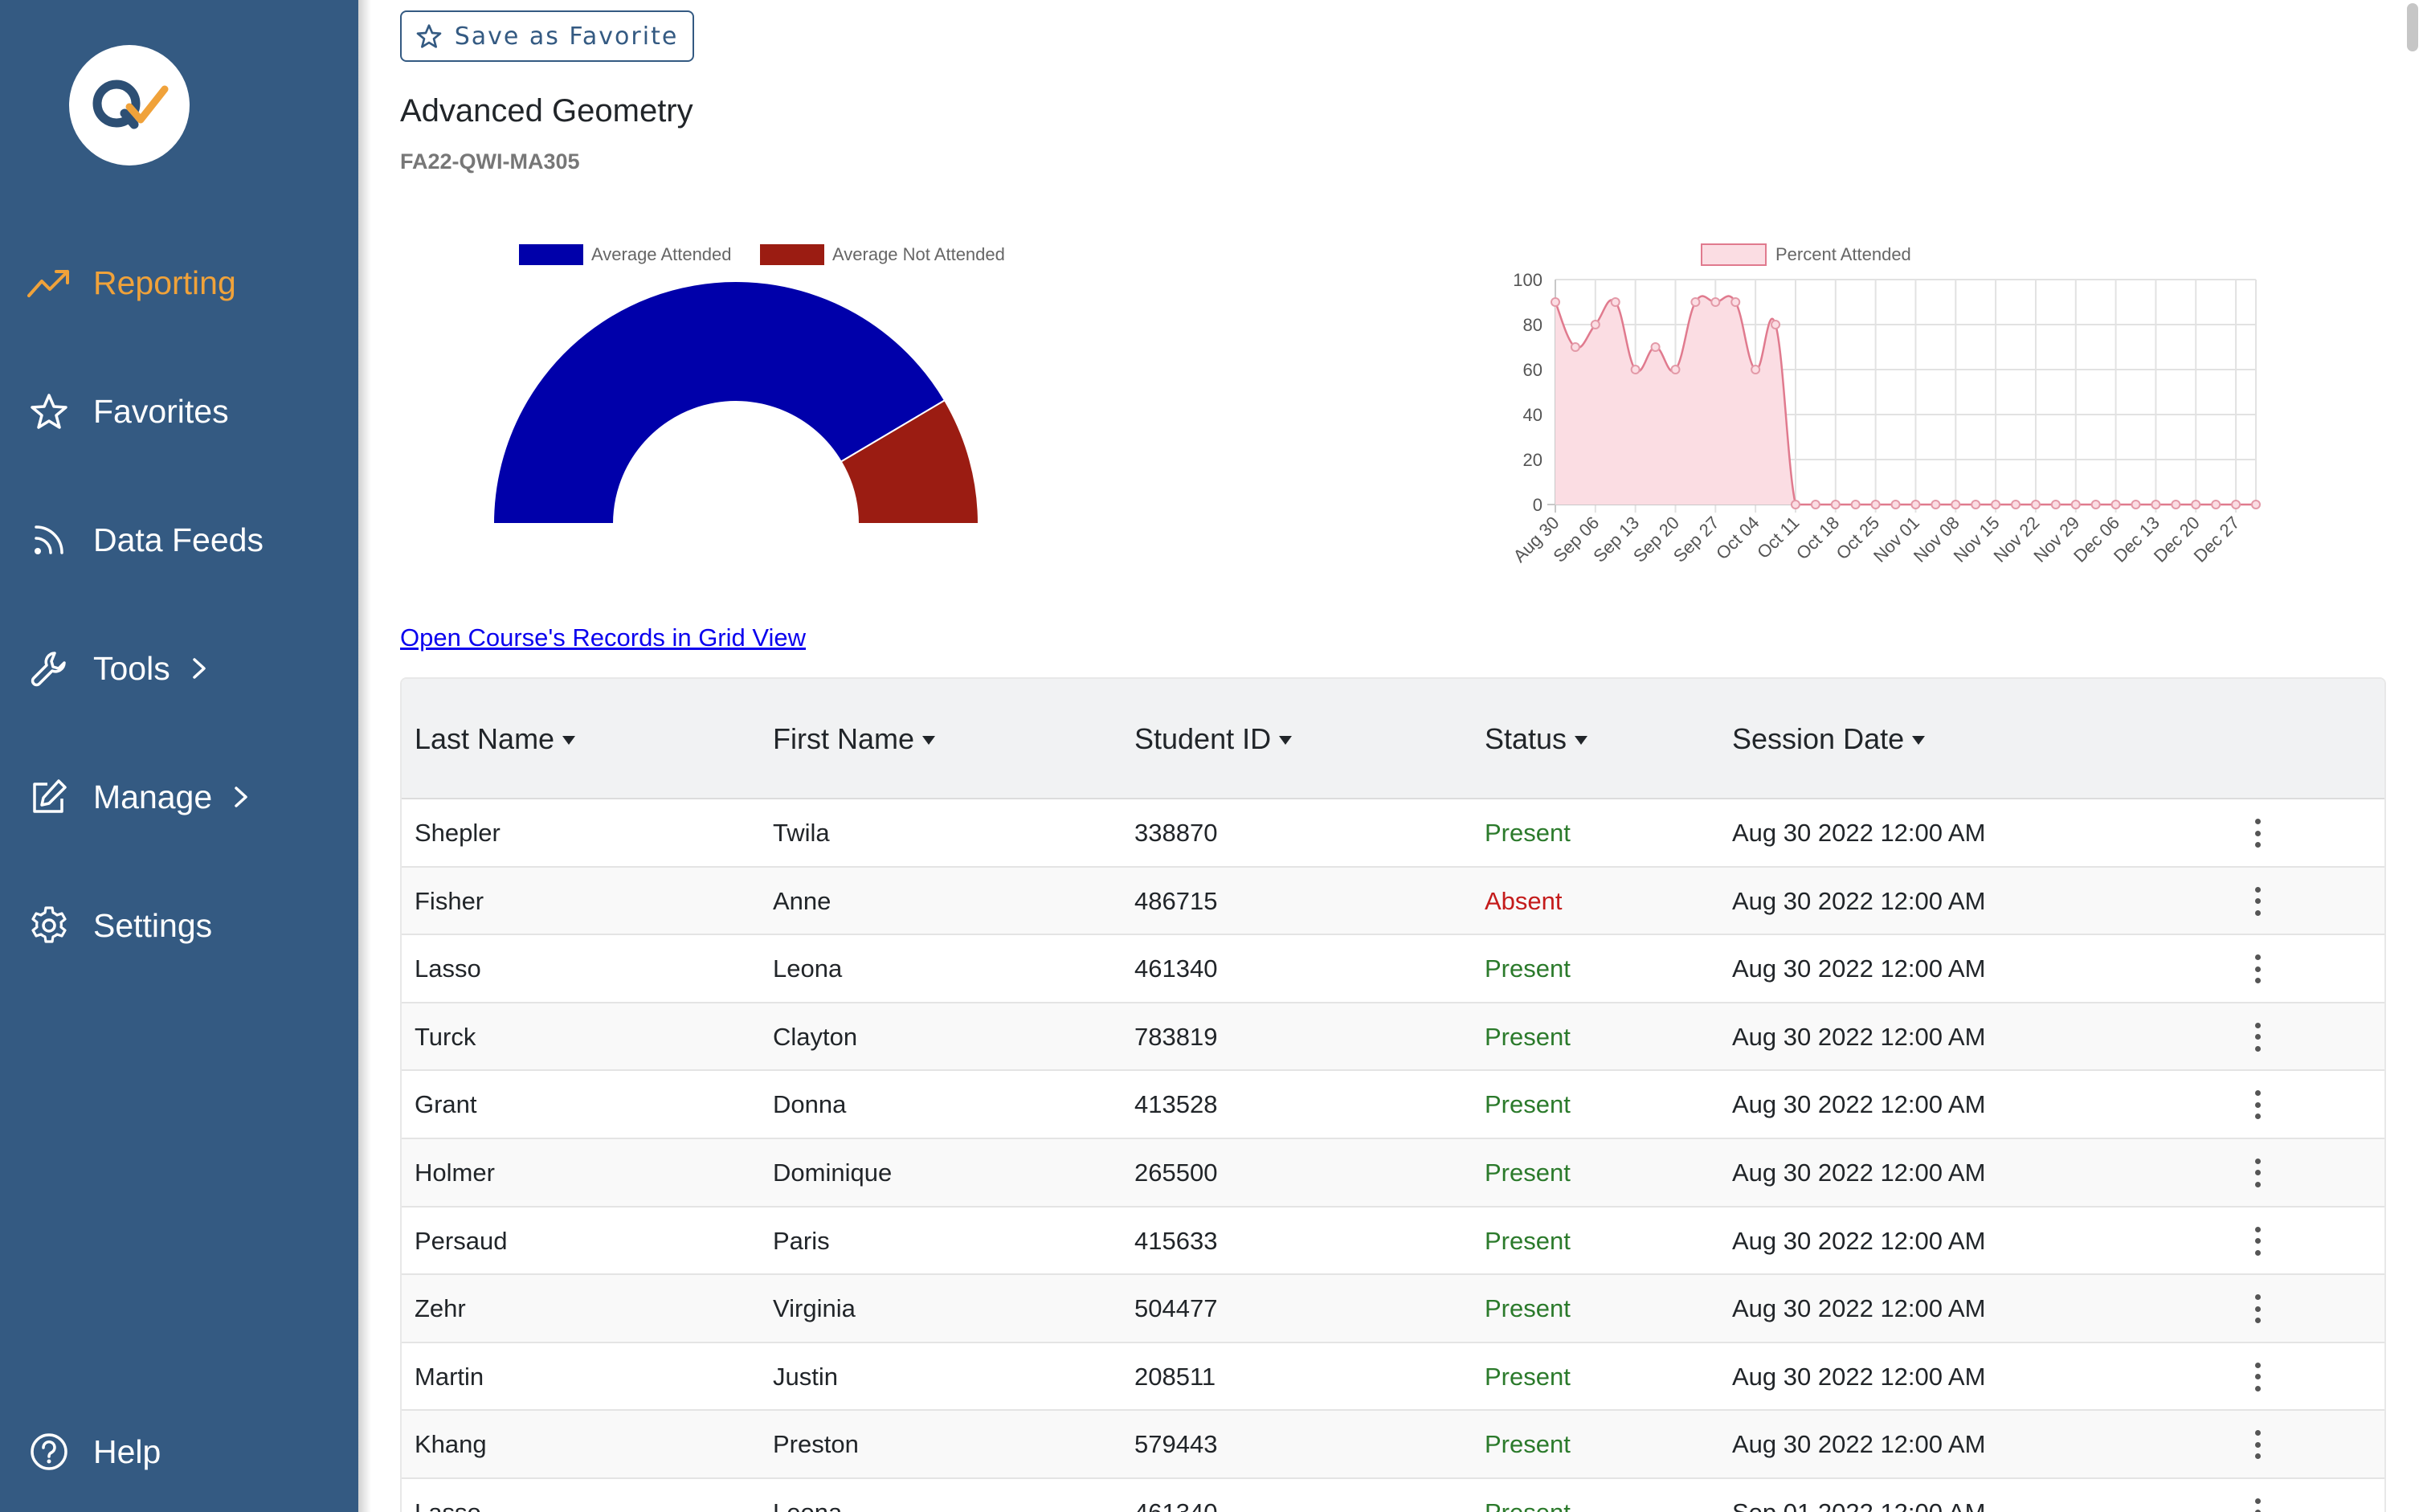  Describe the element at coordinates (919, 254) in the screenshot. I see `legend-label: Average Not Attended` at that location.